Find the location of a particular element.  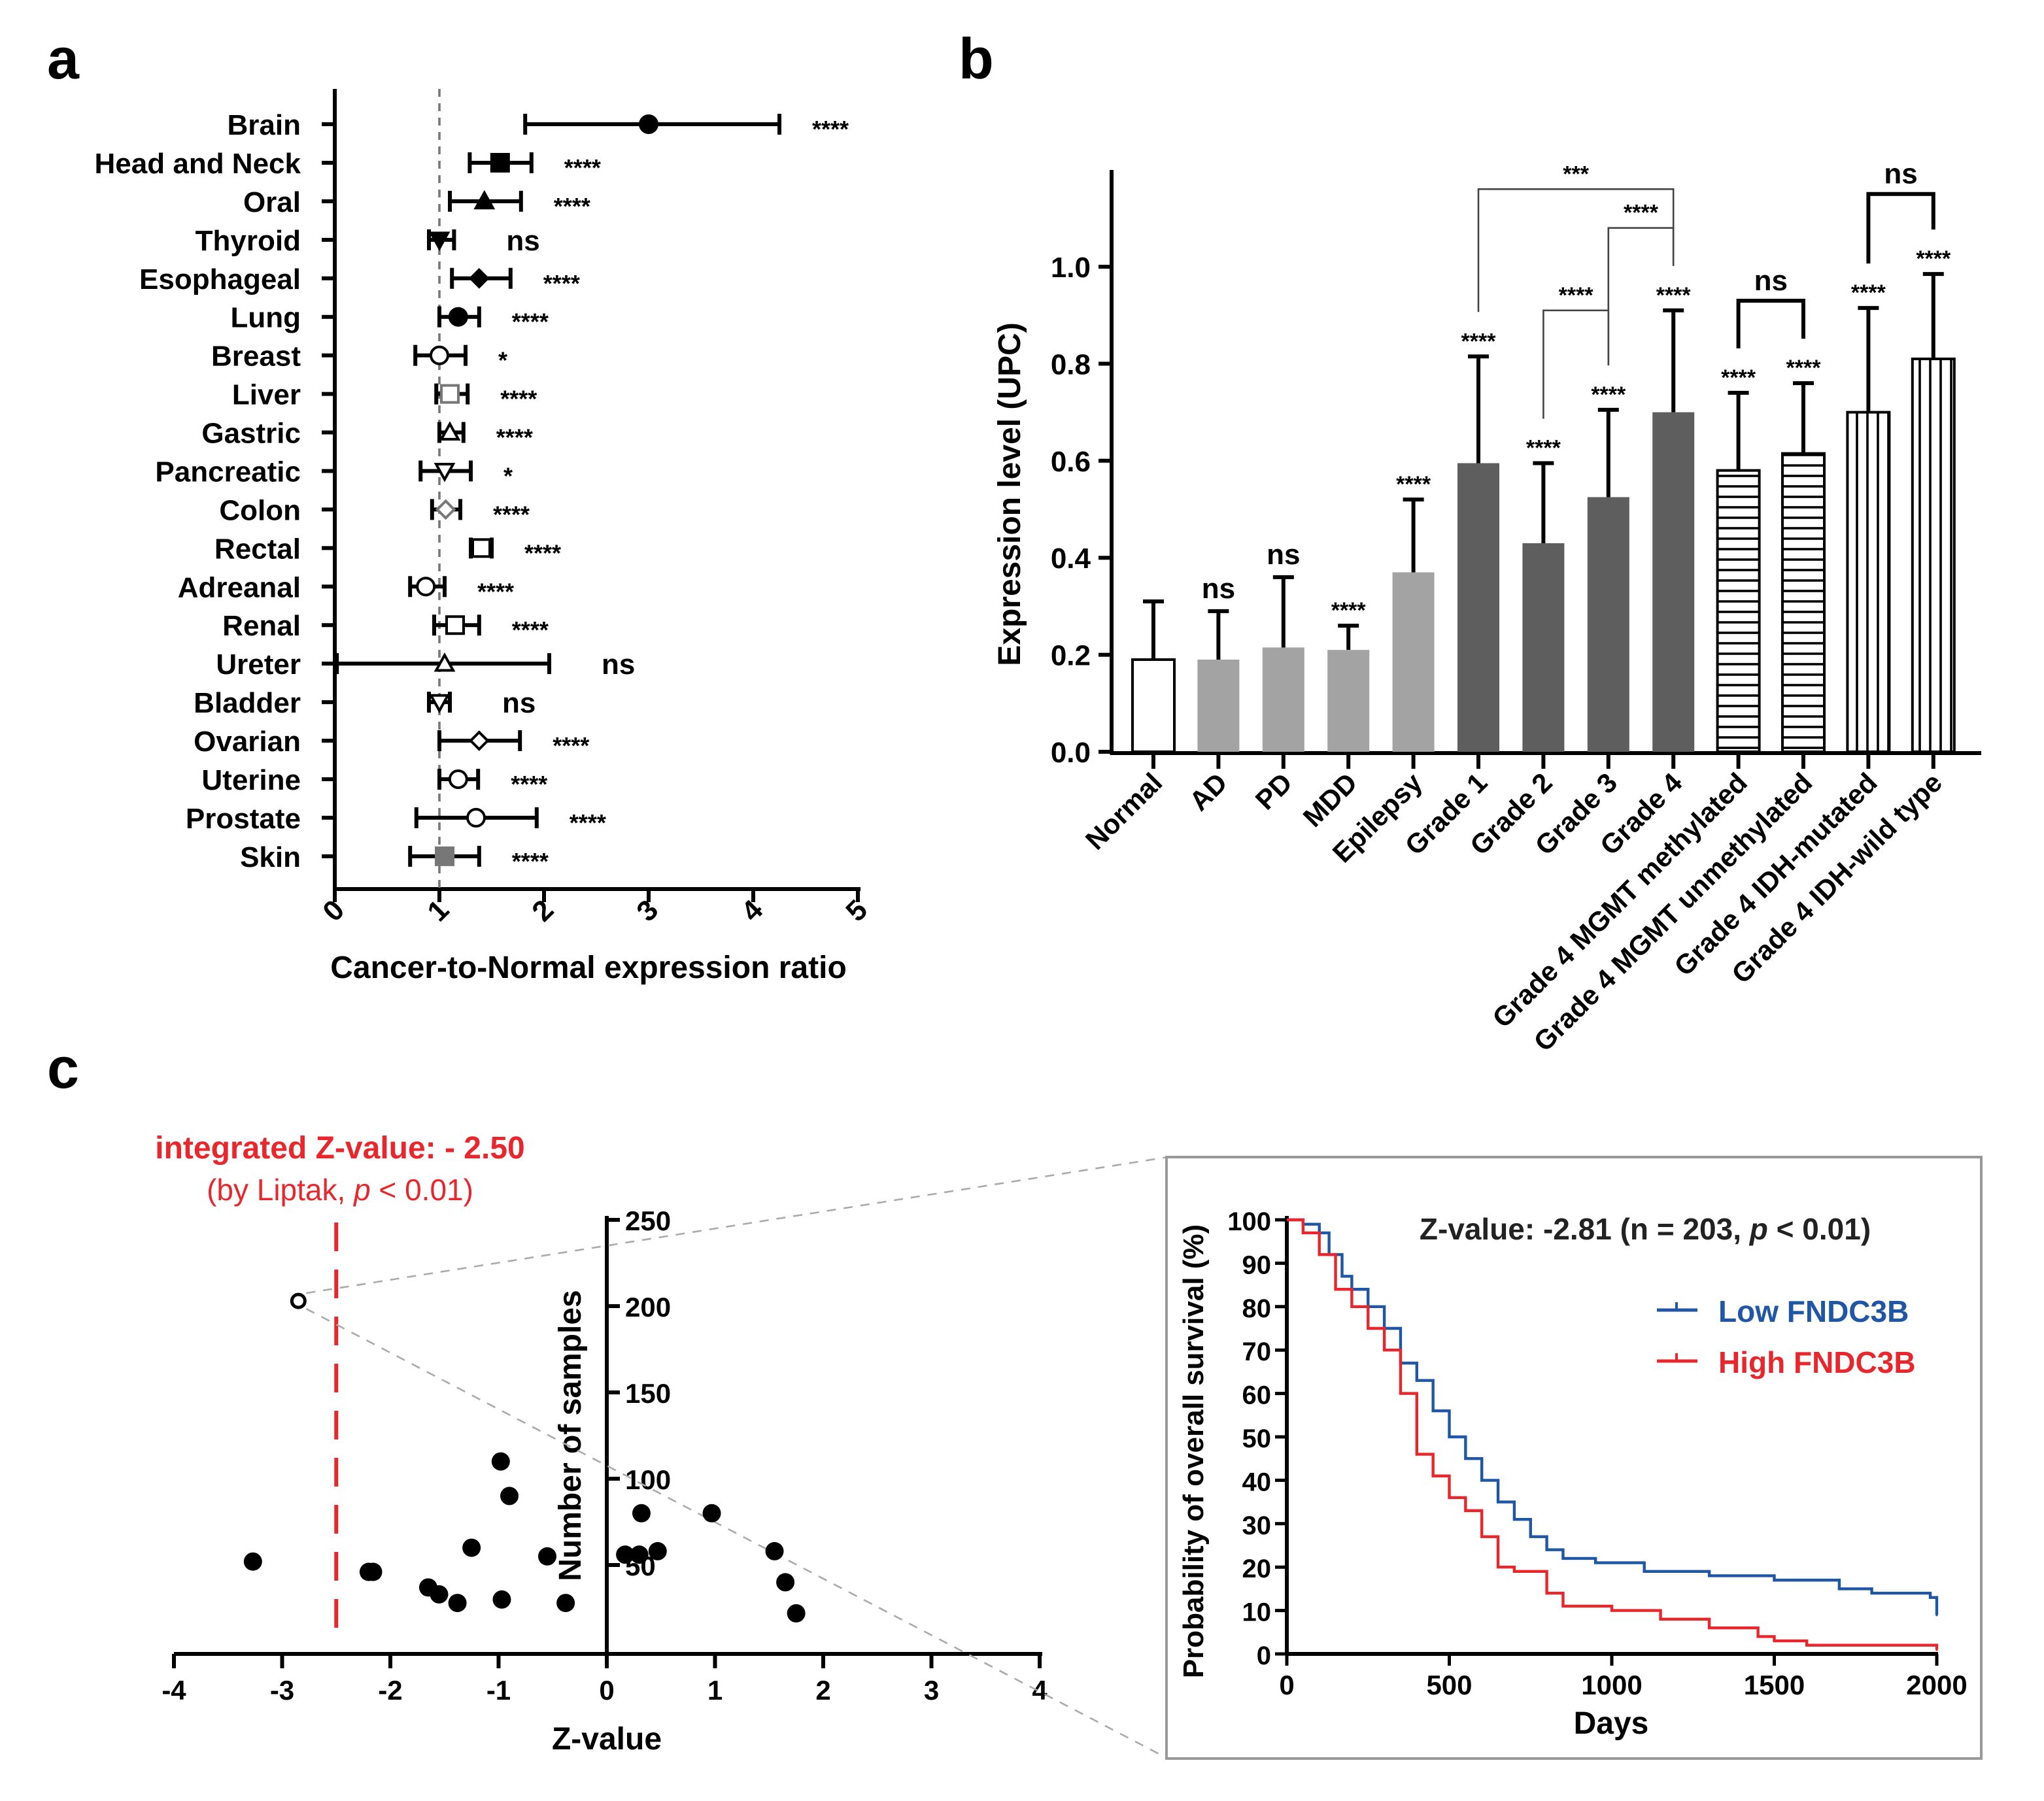

y-tick-label: 10 is located at coordinates (1257, 1612).